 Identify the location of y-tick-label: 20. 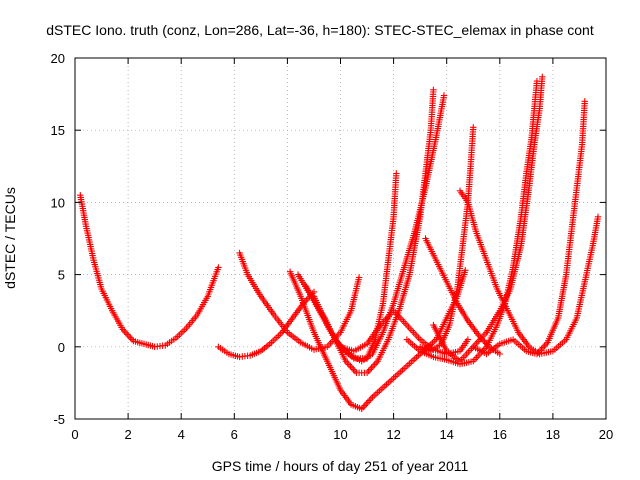
(58, 58).